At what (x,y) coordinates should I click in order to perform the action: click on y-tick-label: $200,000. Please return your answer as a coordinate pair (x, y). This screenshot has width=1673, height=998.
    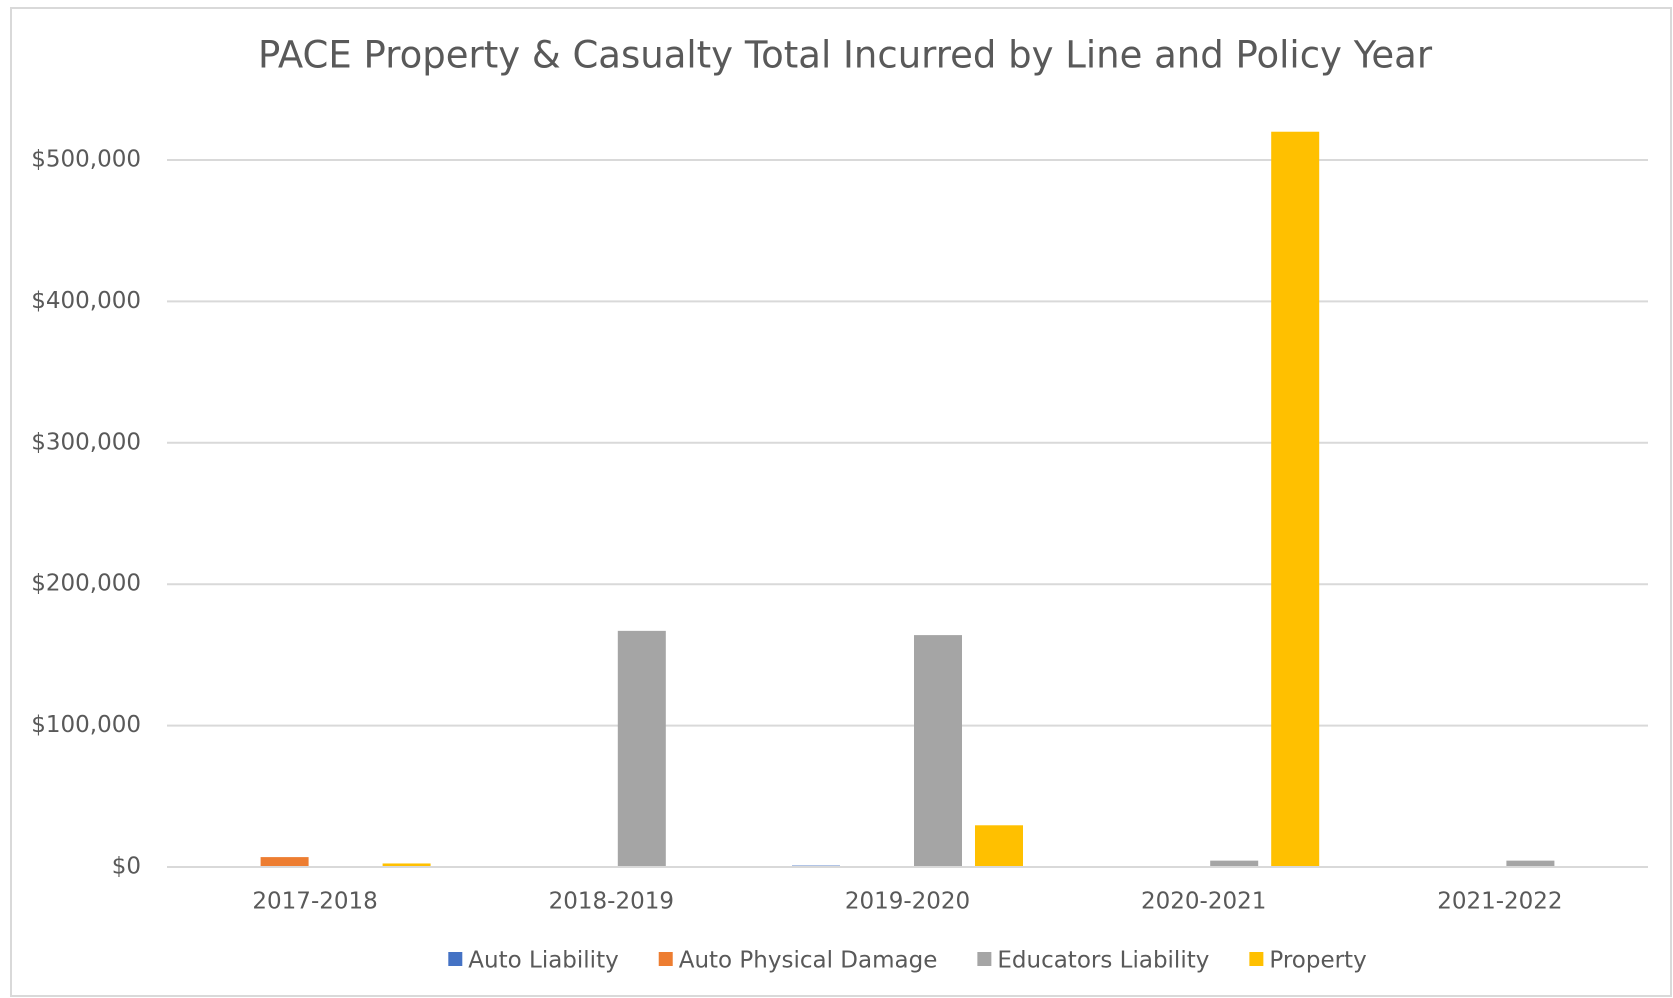
    Looking at the image, I should click on (86, 584).